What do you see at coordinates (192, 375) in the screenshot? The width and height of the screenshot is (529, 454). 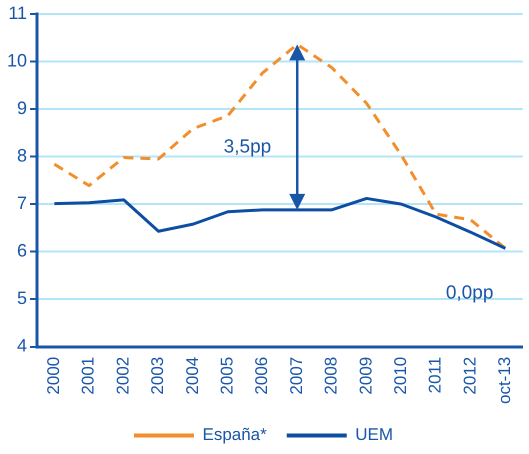 I see `x-tick-label: 2004` at bounding box center [192, 375].